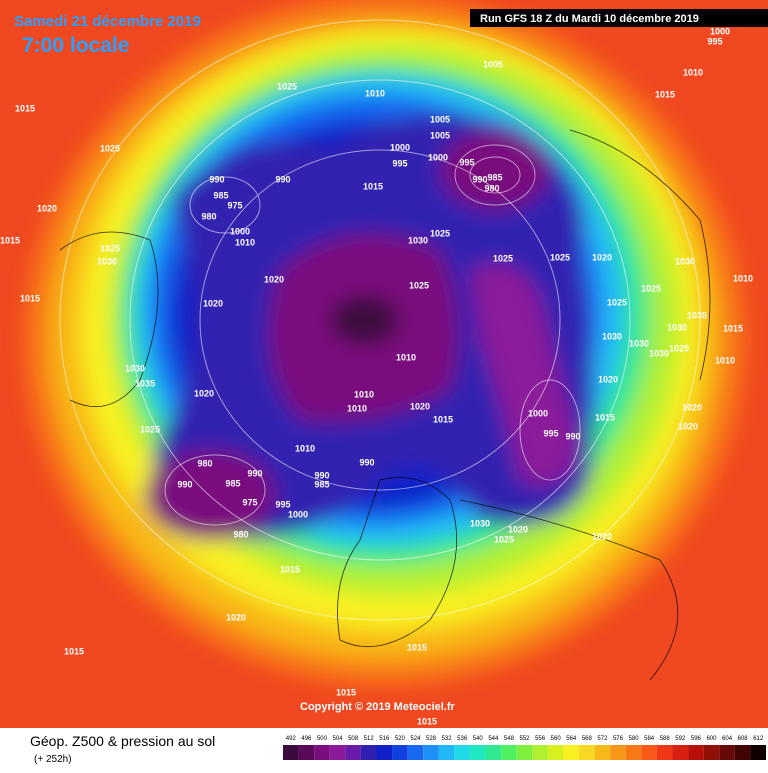  I want to click on scale-label: 568, so click(587, 739).